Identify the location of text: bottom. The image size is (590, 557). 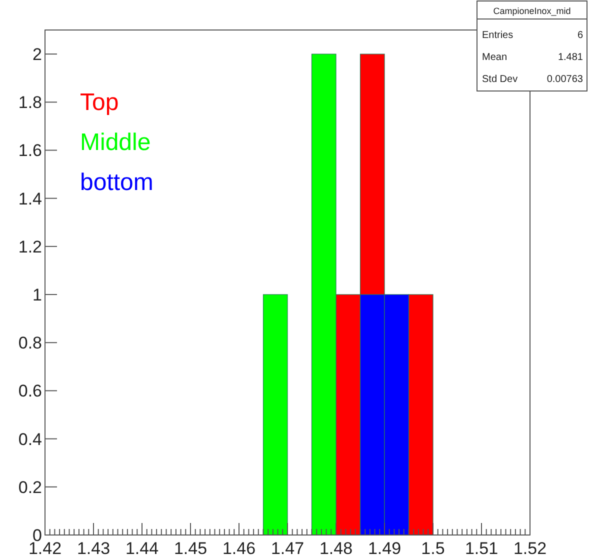
(117, 182).